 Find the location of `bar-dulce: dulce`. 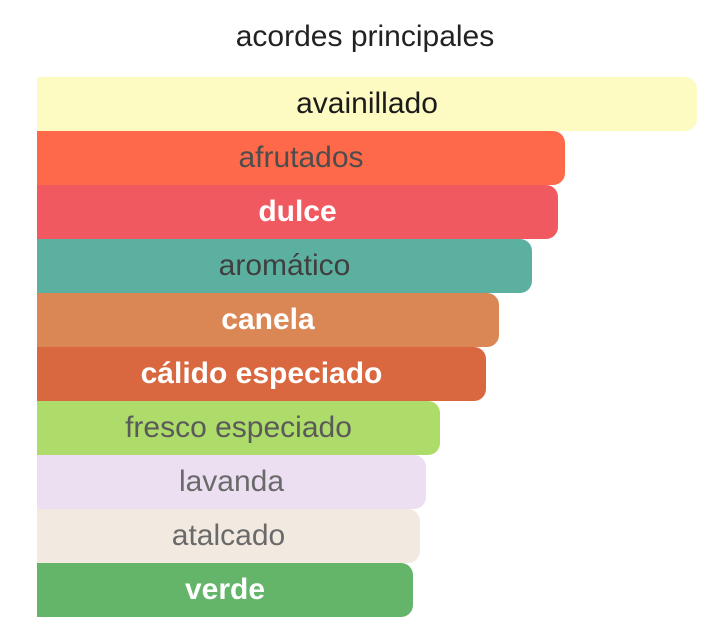

bar-dulce: dulce is located at coordinates (297, 212).